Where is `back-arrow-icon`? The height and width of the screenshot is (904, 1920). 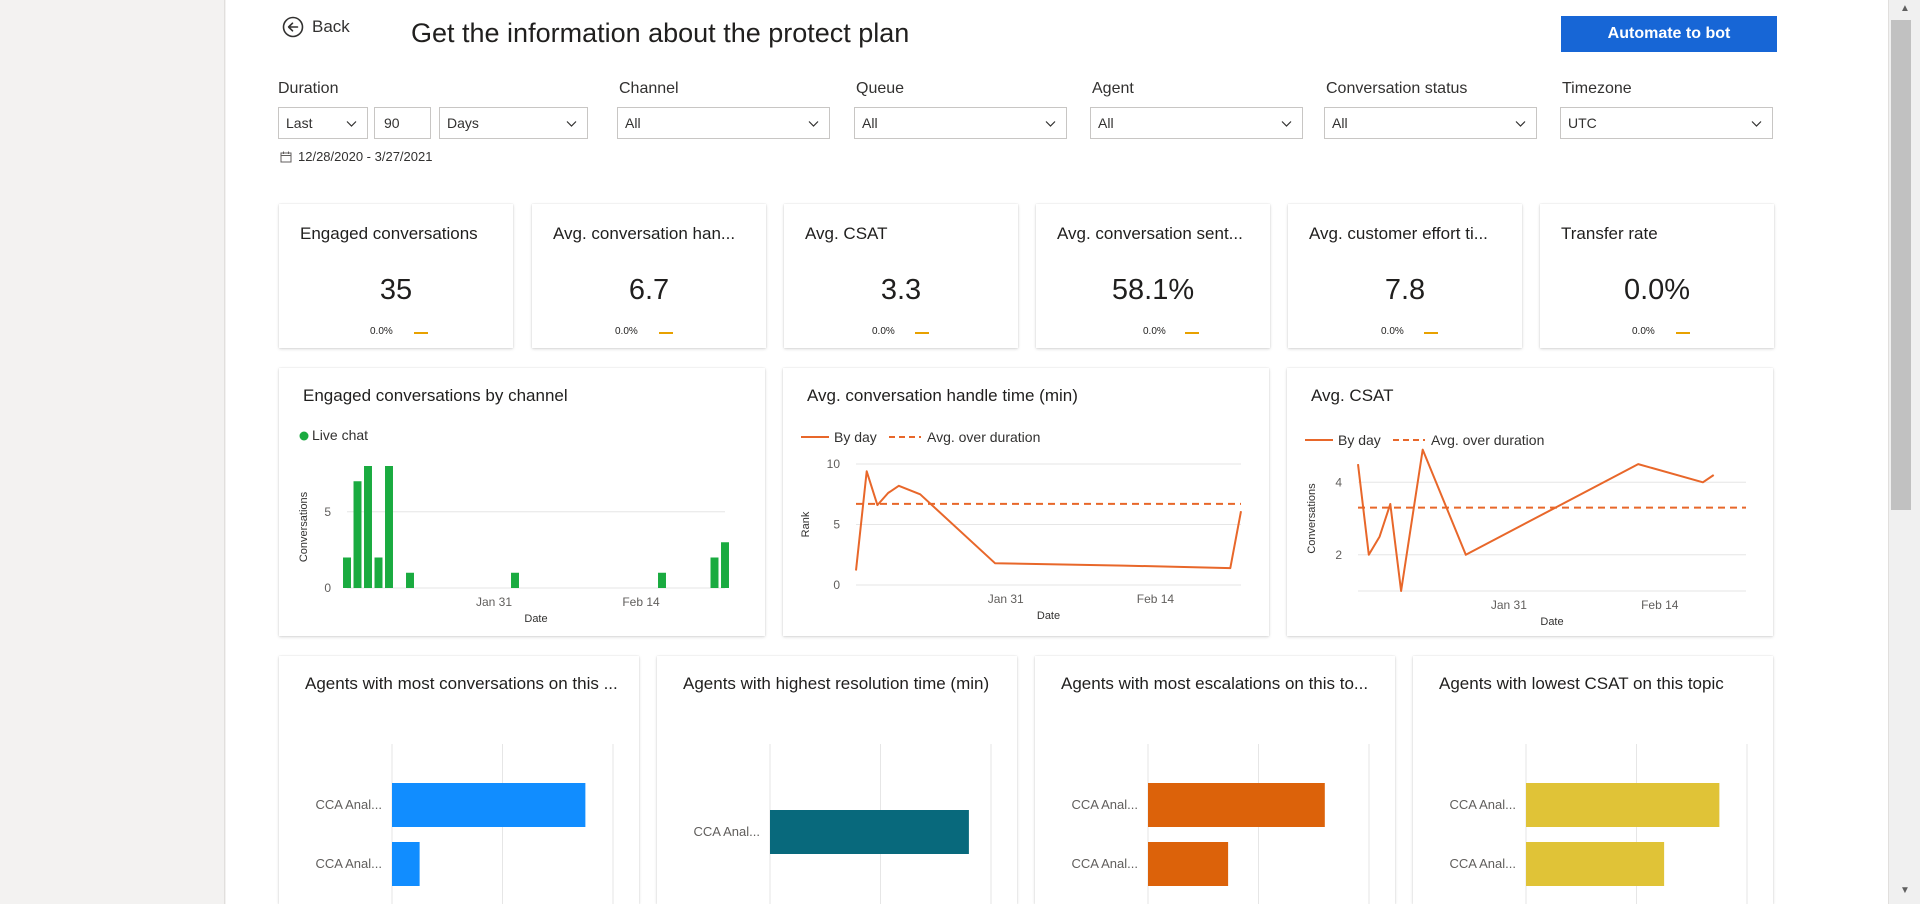
back-arrow-icon is located at coordinates (293, 27).